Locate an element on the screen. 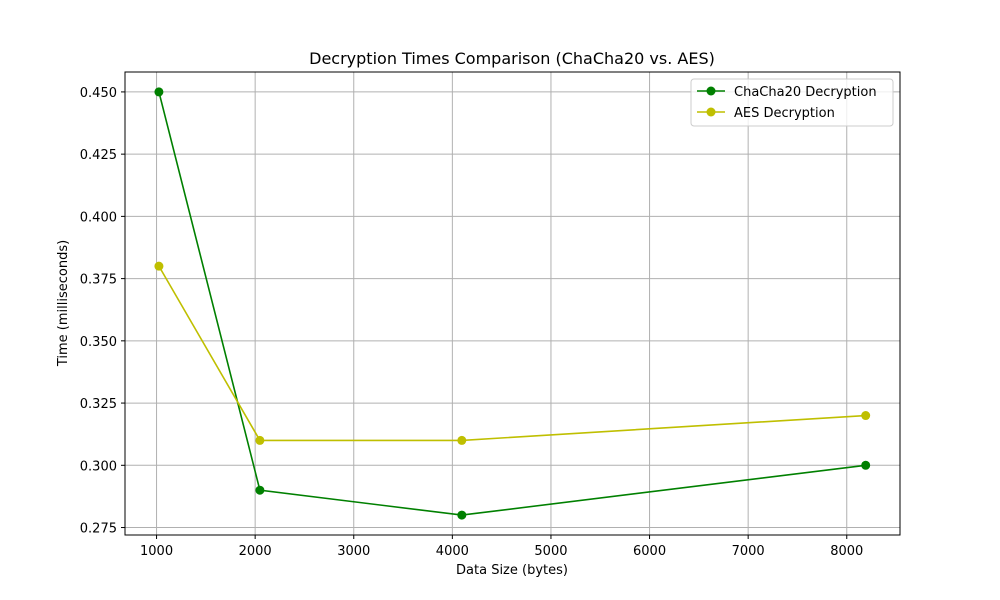 Image resolution: width=1000 pixels, height=600 pixels. legend-box is located at coordinates (792, 102).